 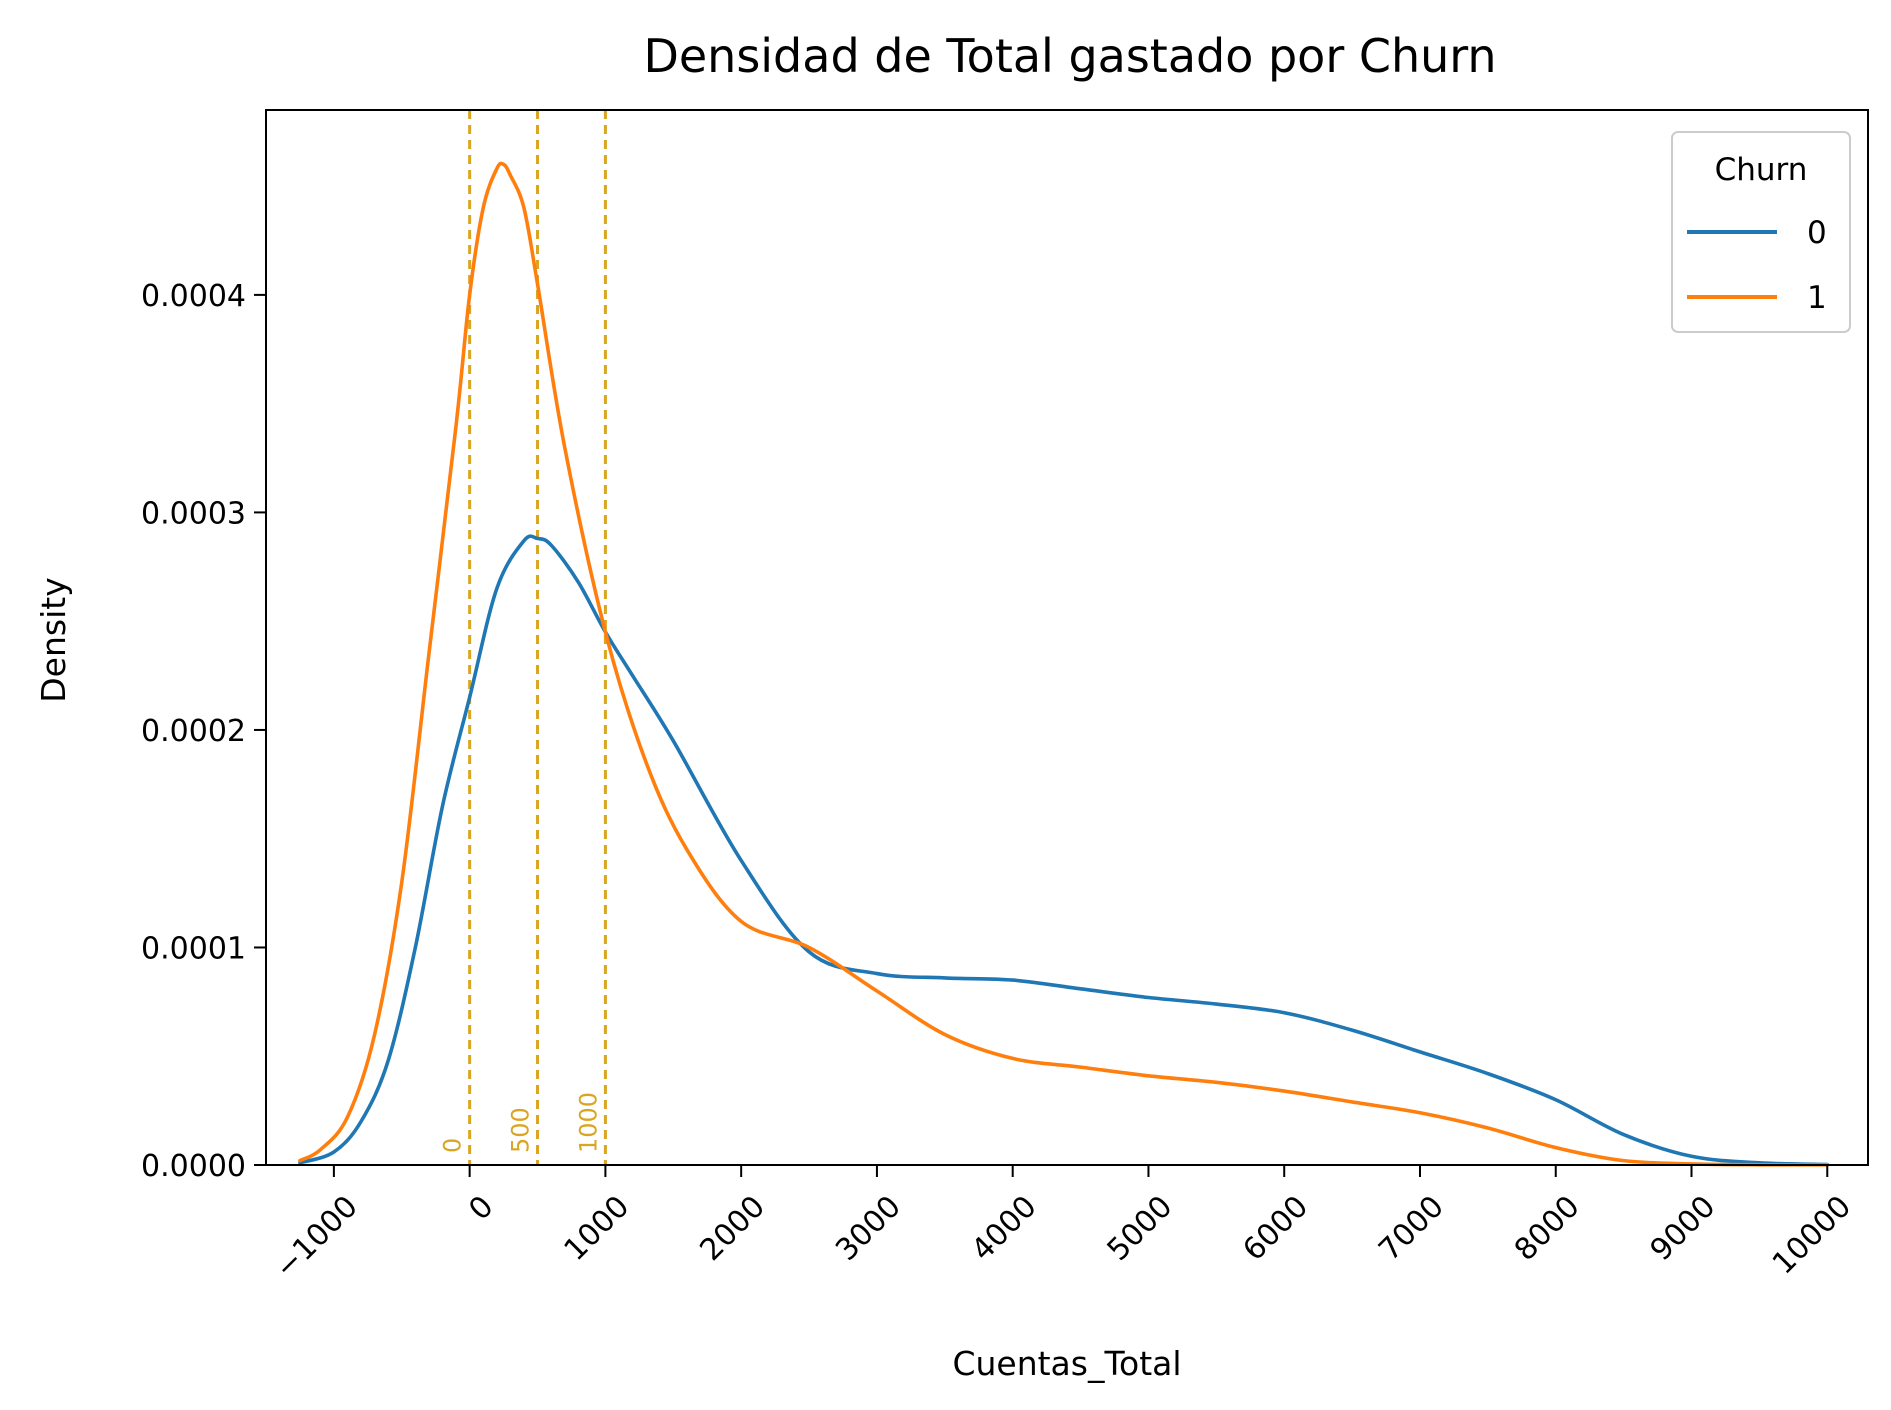 What do you see at coordinates (1069, 56) in the screenshot?
I see `chart-title: Densidad de Total gastado por Churn` at bounding box center [1069, 56].